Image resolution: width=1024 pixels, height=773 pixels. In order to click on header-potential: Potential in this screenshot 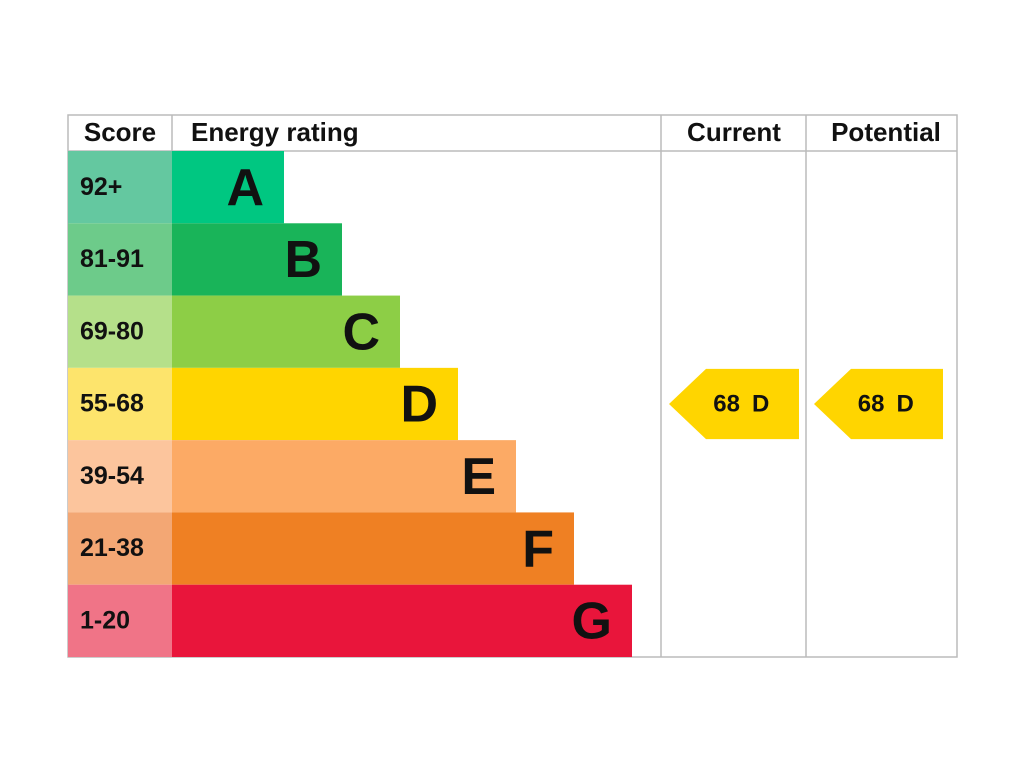, I will do `click(886, 132)`.